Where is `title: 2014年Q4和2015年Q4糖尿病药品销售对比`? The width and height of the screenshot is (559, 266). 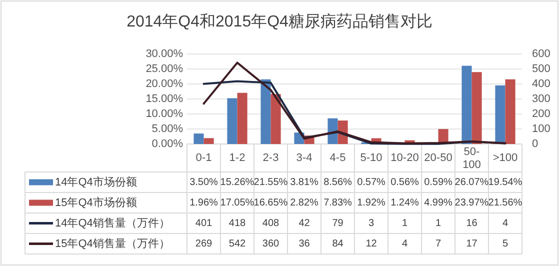
title: 2014年Q4和2015年Q4糖尿病药品销售对比 is located at coordinates (279, 22).